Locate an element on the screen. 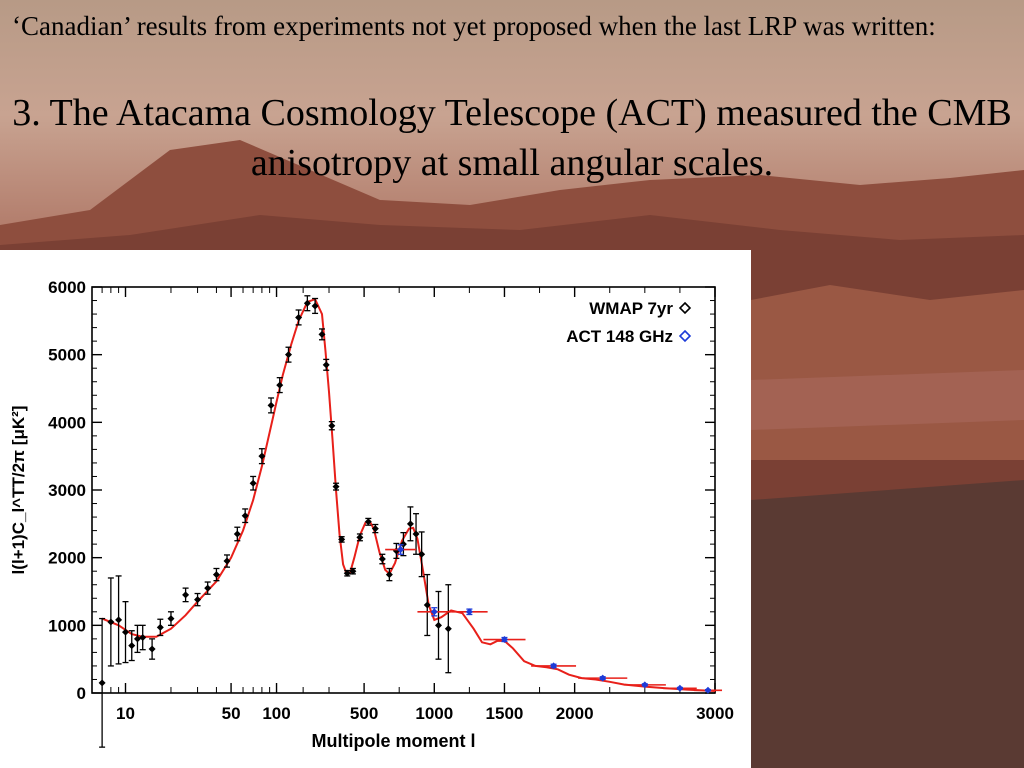  y-tick-label: 0 is located at coordinates (81, 693).